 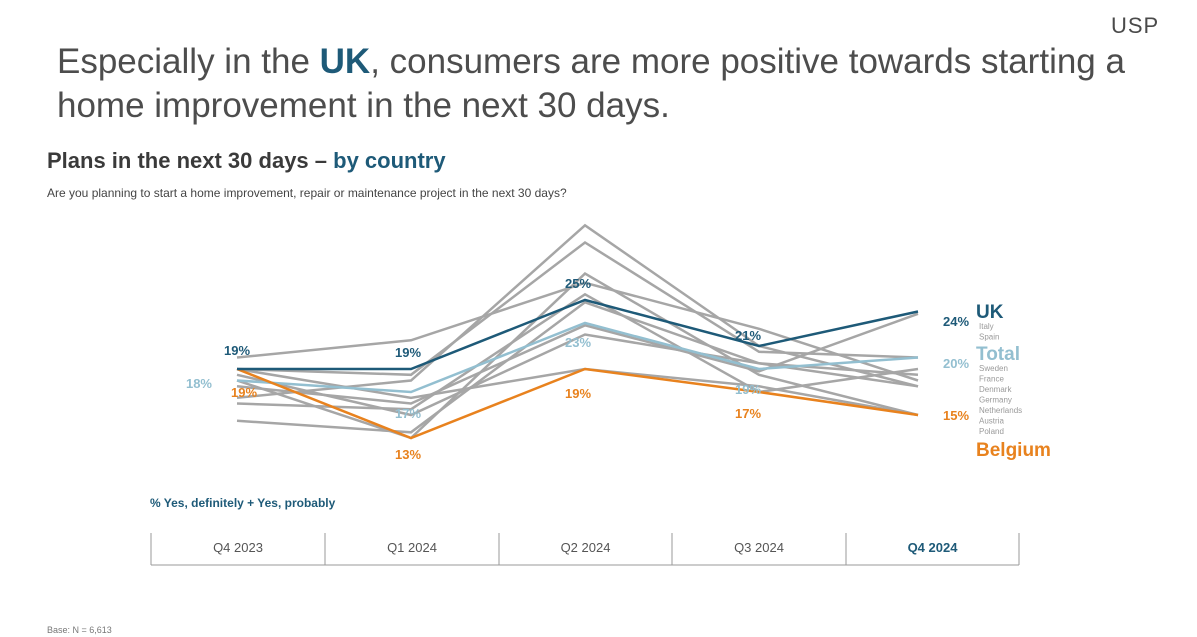 I want to click on legend-country: Denmark, so click(x=995, y=389).